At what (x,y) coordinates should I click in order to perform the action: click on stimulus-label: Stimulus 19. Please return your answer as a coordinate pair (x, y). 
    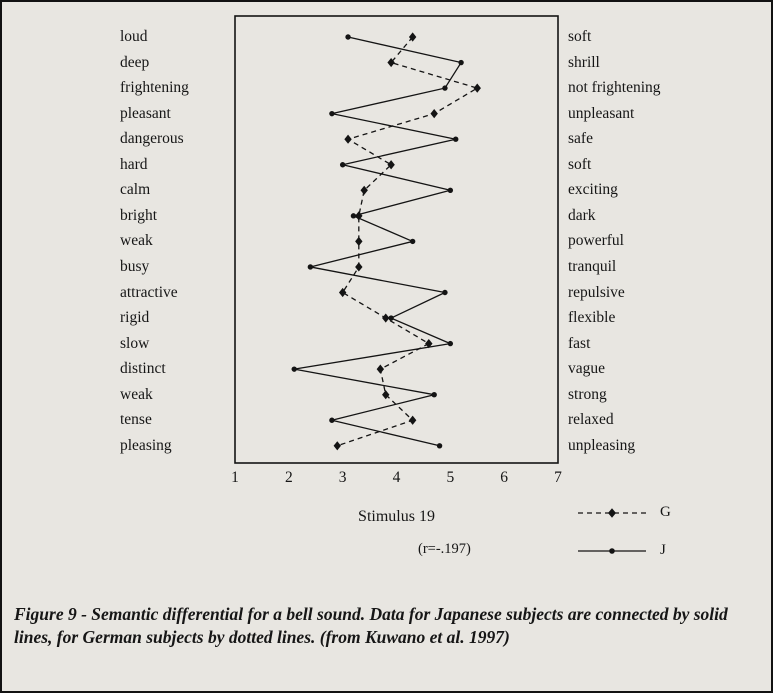
    Looking at the image, I should click on (396, 516).